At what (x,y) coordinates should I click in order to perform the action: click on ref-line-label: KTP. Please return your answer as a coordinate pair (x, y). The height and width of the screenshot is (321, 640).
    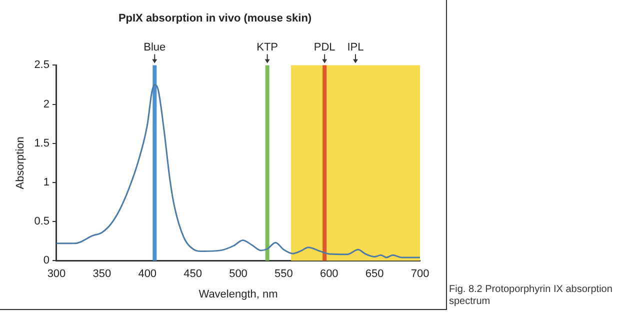
    Looking at the image, I should click on (267, 48).